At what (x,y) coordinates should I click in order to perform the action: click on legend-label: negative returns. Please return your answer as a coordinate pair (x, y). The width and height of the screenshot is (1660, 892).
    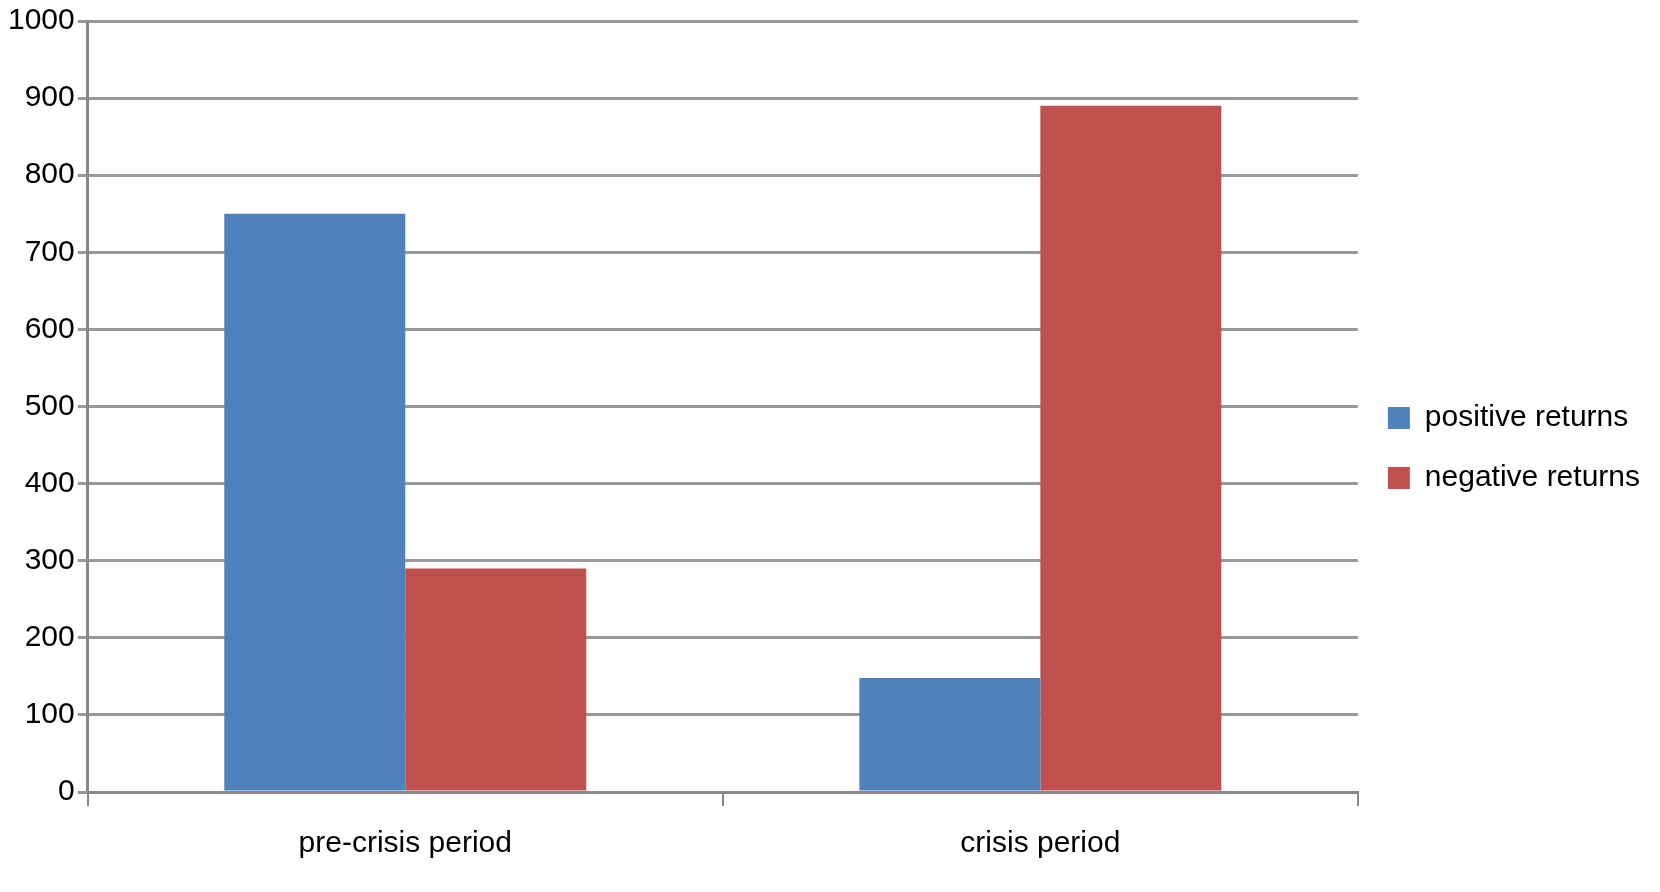
    Looking at the image, I should click on (1532, 476).